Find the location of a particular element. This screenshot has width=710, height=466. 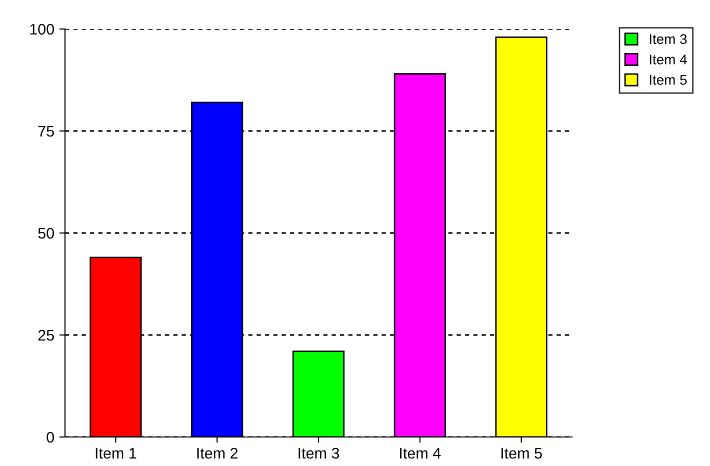

x-tick-label: Item 4 is located at coordinates (420, 453).